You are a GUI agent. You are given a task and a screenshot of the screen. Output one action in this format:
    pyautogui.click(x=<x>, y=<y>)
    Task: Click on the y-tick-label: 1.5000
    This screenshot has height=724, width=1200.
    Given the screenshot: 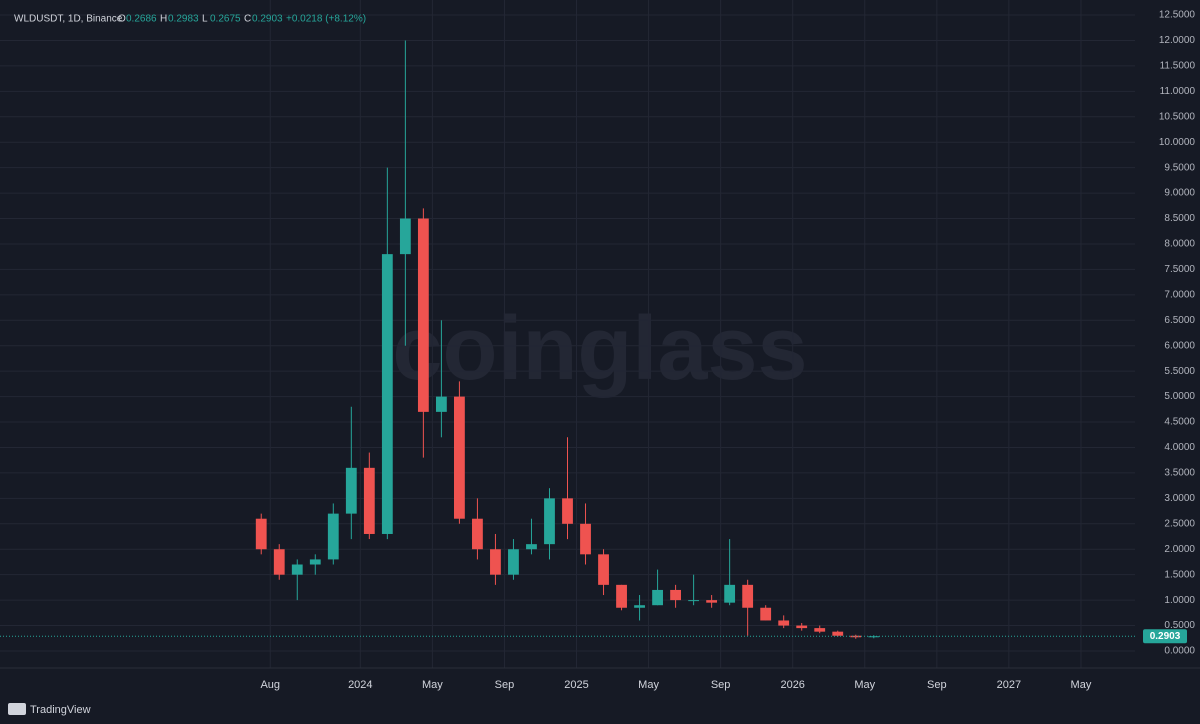 What is the action you would take?
    pyautogui.click(x=1179, y=574)
    